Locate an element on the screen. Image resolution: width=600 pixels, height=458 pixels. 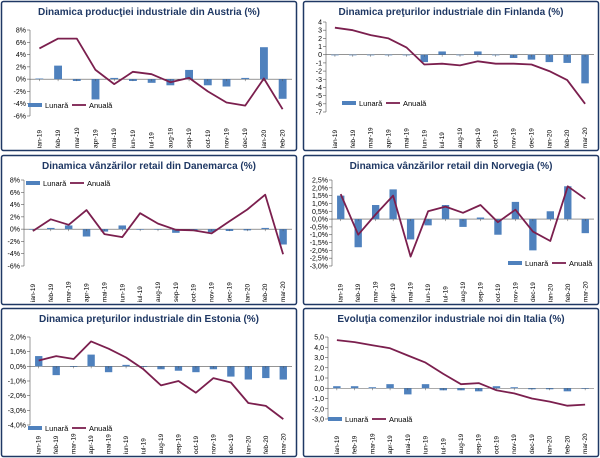
y-tick-label: -1,0 is located at coordinates (318, 399).